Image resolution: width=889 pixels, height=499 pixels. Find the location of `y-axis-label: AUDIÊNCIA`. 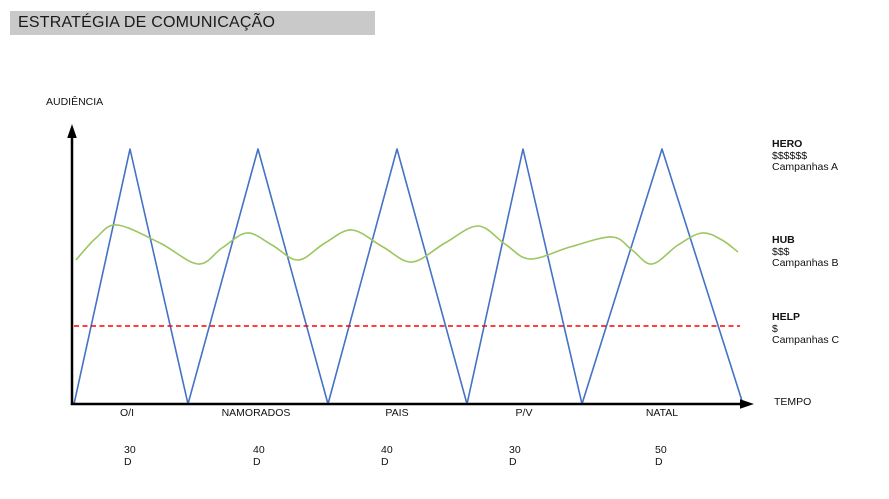

y-axis-label: AUDIÊNCIA is located at coordinates (75, 102).